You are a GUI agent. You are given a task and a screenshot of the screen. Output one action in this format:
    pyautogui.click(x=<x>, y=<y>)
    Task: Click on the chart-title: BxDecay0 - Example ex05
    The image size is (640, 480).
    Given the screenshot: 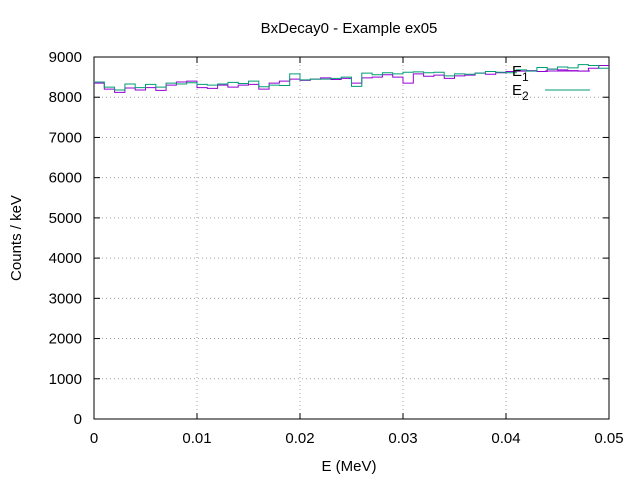 What is the action you would take?
    pyautogui.click(x=349, y=28)
    